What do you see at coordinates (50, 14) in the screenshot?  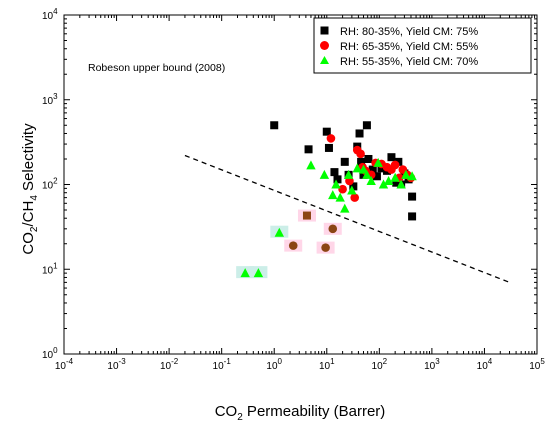 I see `y-tick-label: 10⁴` at bounding box center [50, 14].